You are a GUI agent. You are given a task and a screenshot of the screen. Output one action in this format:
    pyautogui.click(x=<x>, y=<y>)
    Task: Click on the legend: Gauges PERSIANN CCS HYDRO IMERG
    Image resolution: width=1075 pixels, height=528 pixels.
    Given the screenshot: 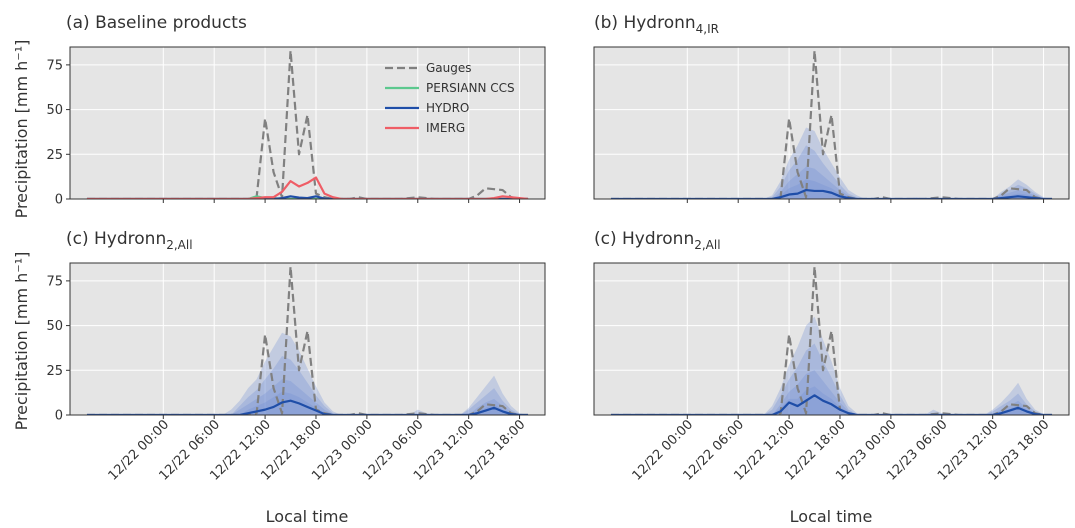 What is the action you would take?
    pyautogui.click(x=450, y=98)
    